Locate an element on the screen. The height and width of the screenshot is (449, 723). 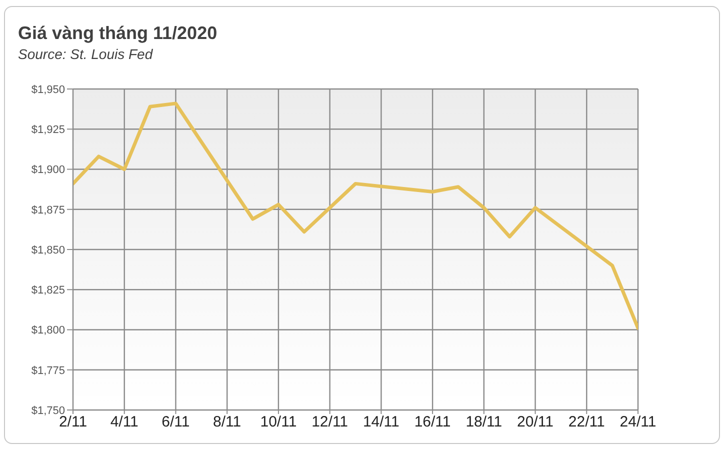
x-tick-label: 22/11 is located at coordinates (586, 422).